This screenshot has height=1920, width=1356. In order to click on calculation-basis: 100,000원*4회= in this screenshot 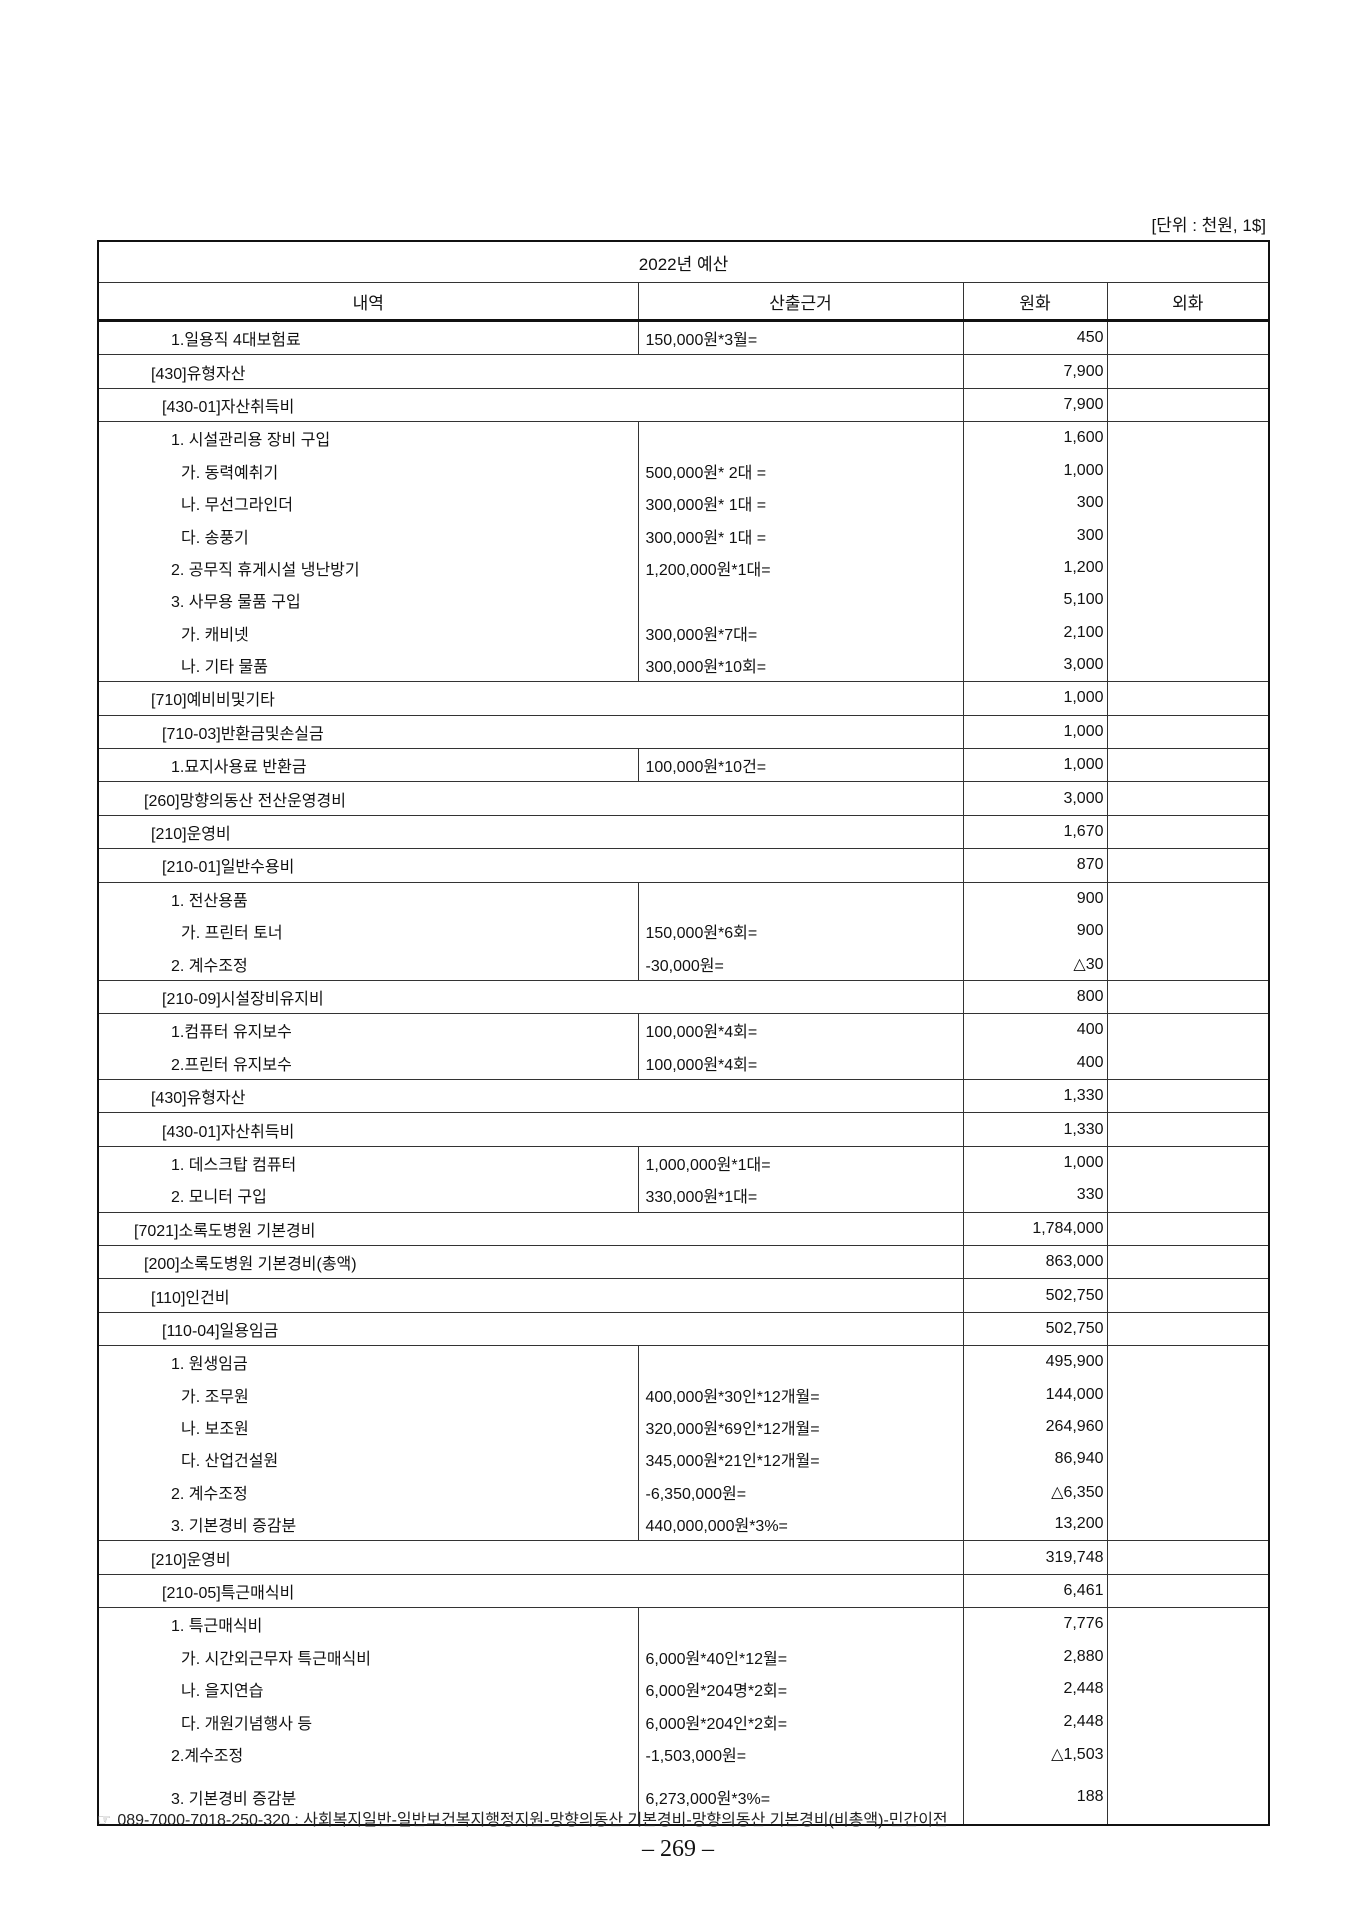, I will do `click(800, 1063)`.